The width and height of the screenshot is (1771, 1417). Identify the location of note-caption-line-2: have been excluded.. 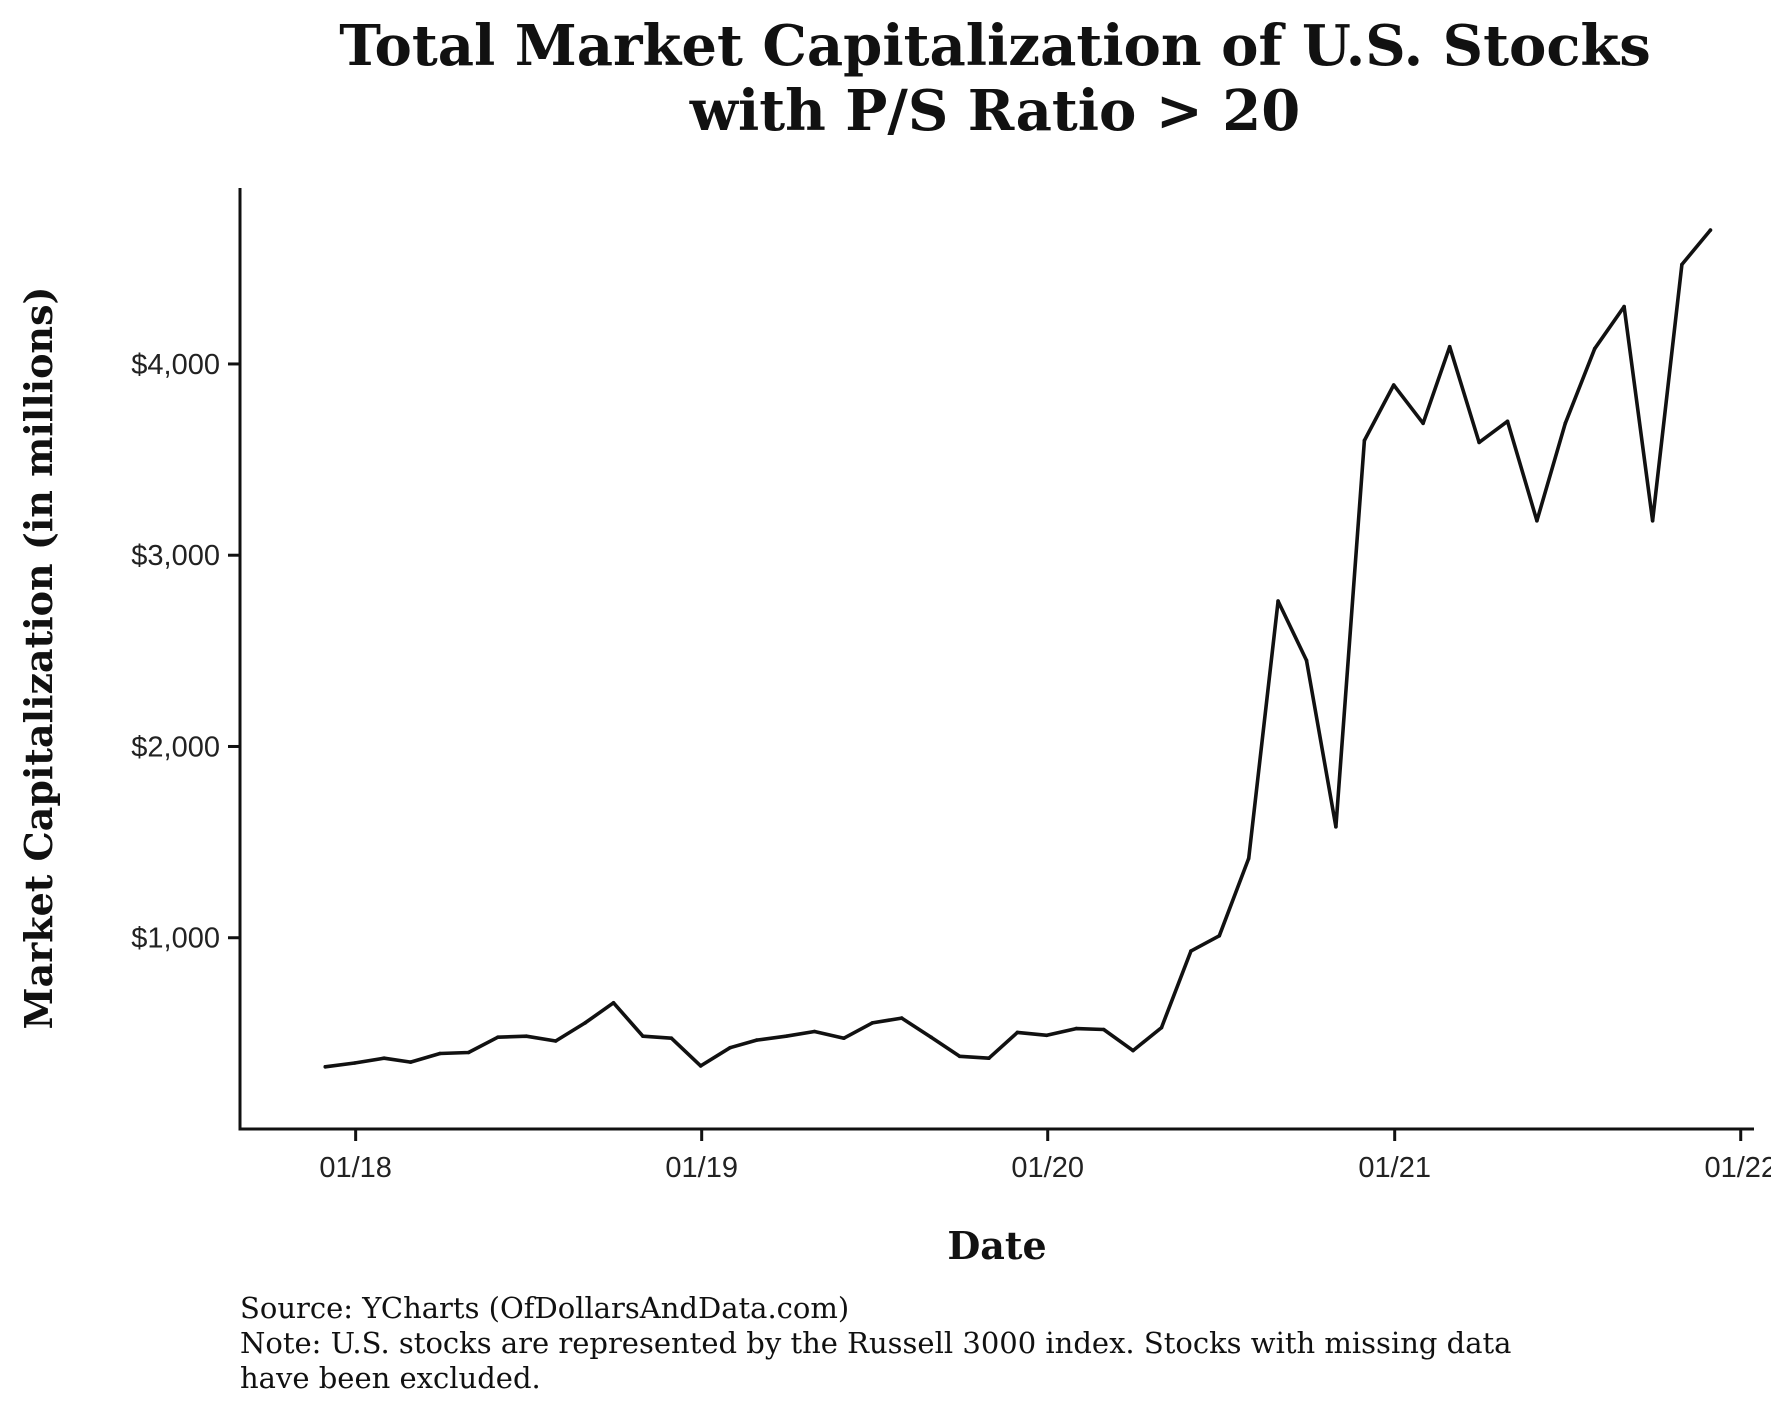
(390, 1378).